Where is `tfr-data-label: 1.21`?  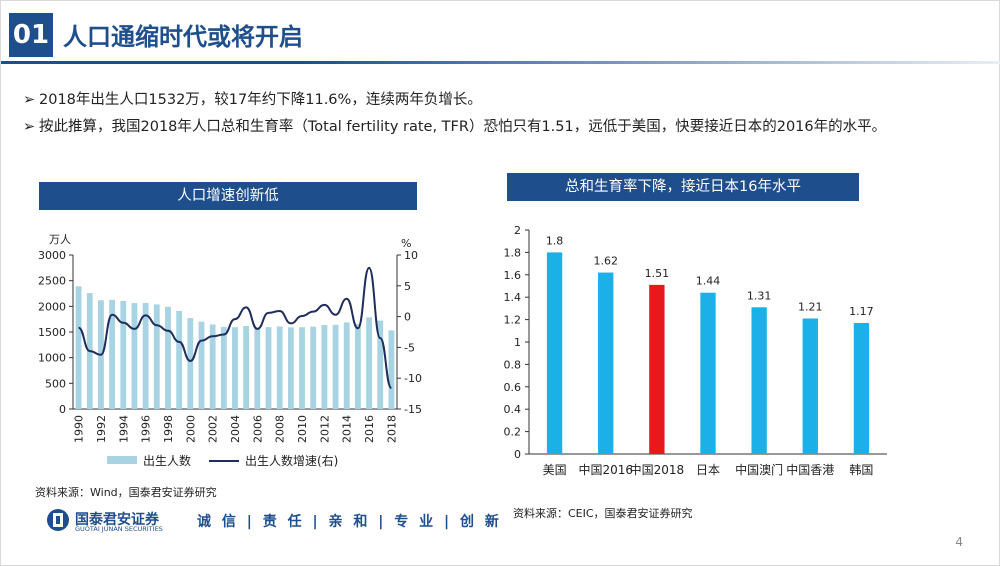 tfr-data-label: 1.21 is located at coordinates (810, 306).